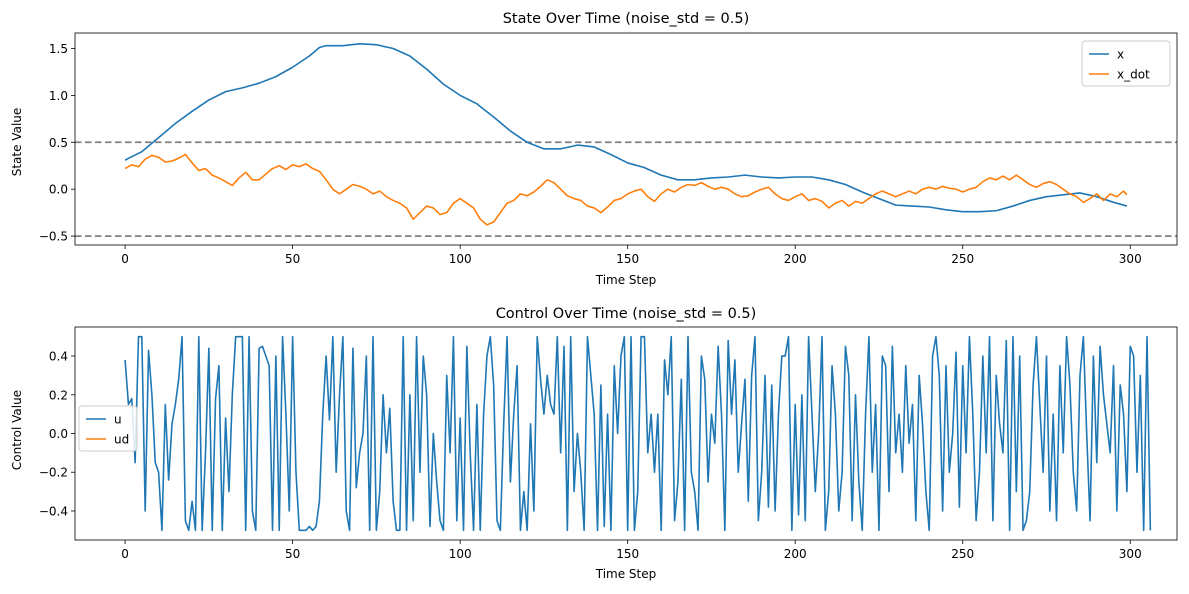  What do you see at coordinates (58, 143) in the screenshot?
I see `state-chart-ytick-label: 0.5` at bounding box center [58, 143].